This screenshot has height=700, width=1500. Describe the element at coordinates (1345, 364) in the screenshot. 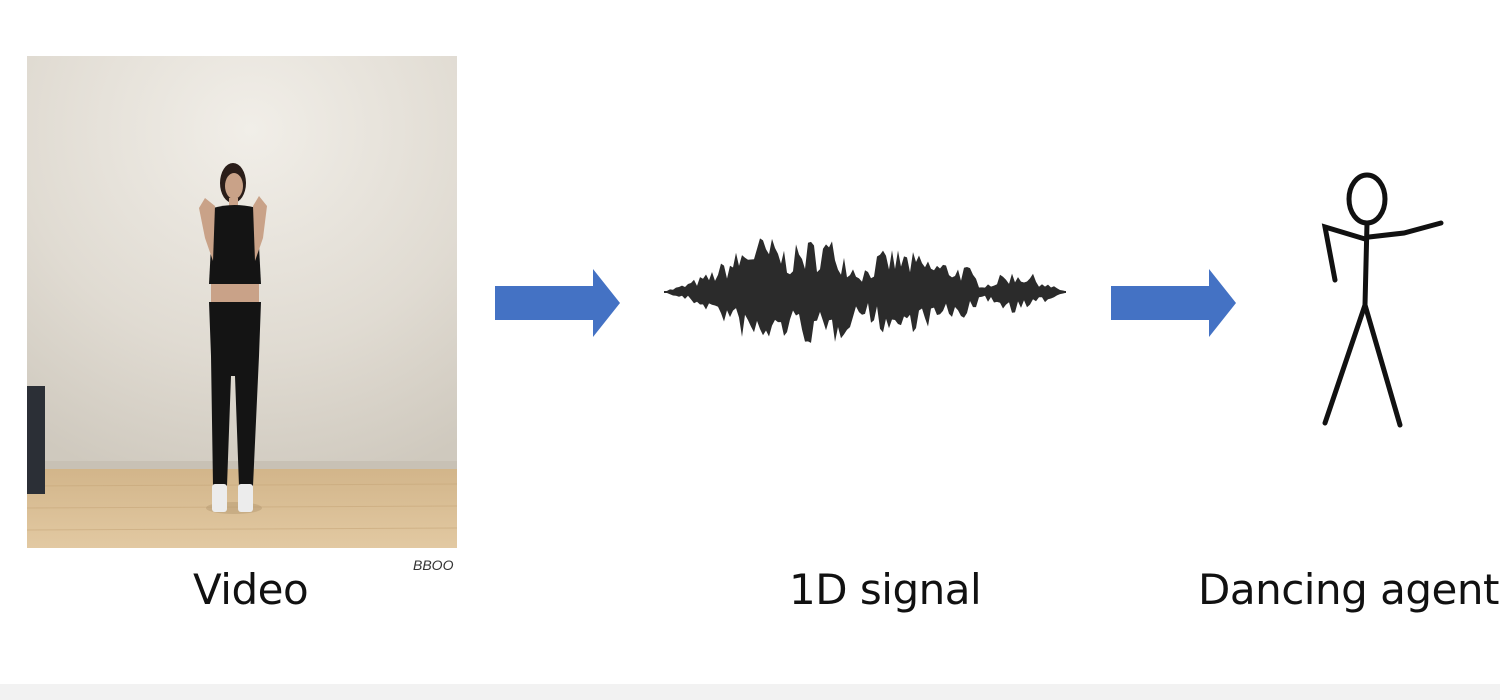

I see `stick-left-leg` at that location.